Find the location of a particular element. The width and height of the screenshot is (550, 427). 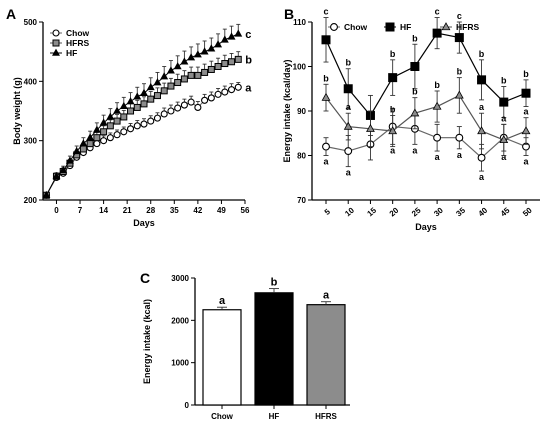

x-tick-label: 5 is located at coordinates (328, 212).